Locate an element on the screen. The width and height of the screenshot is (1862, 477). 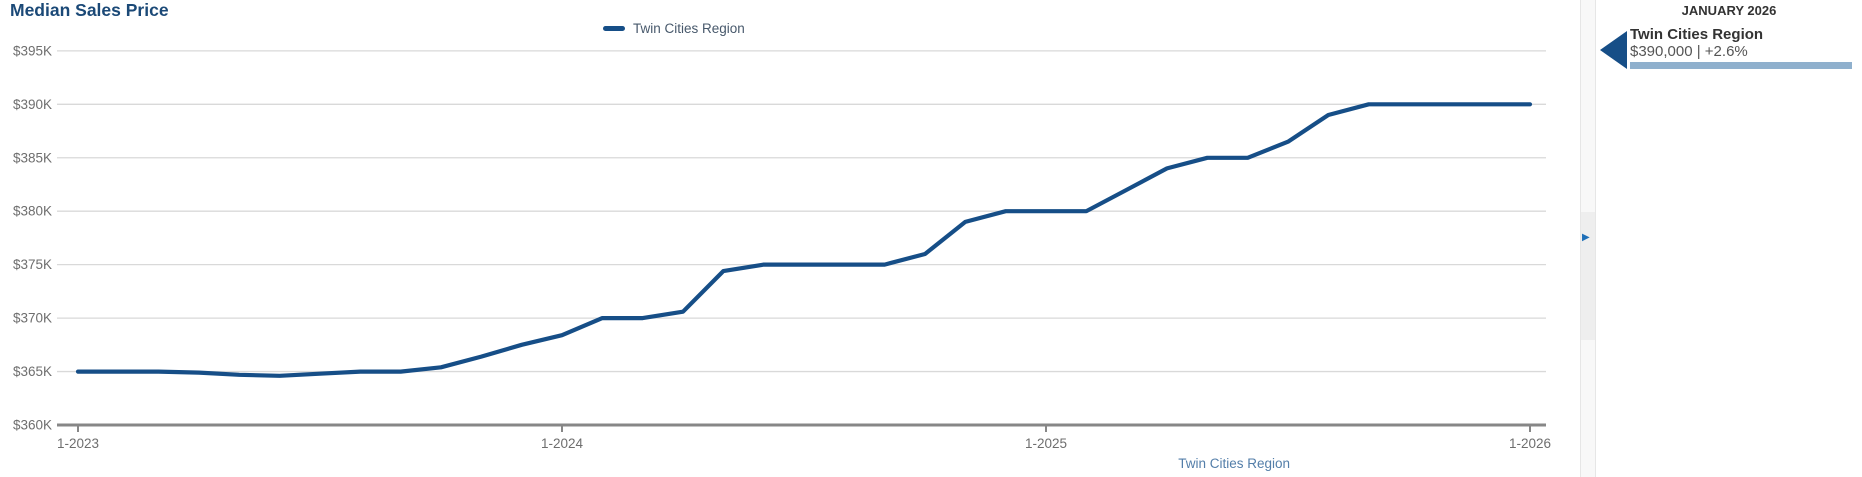
series-summary-entry: Twin Cities Region $390,000 | +2.6% is located at coordinates (1729, 40).